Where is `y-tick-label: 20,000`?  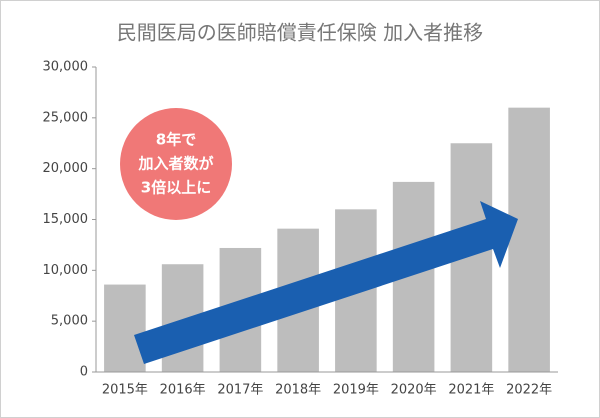 y-tick-label: 20,000 is located at coordinates (66, 168).